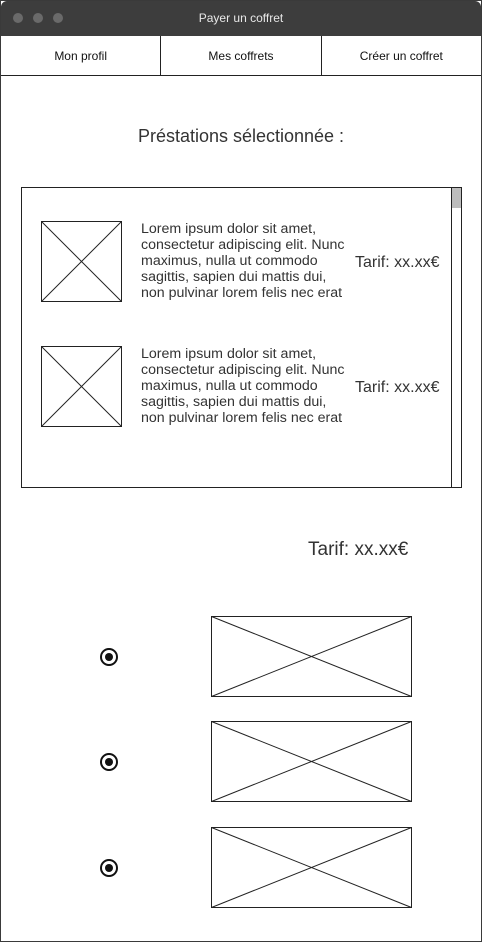  I want to click on scrollbar, so click(456, 337).